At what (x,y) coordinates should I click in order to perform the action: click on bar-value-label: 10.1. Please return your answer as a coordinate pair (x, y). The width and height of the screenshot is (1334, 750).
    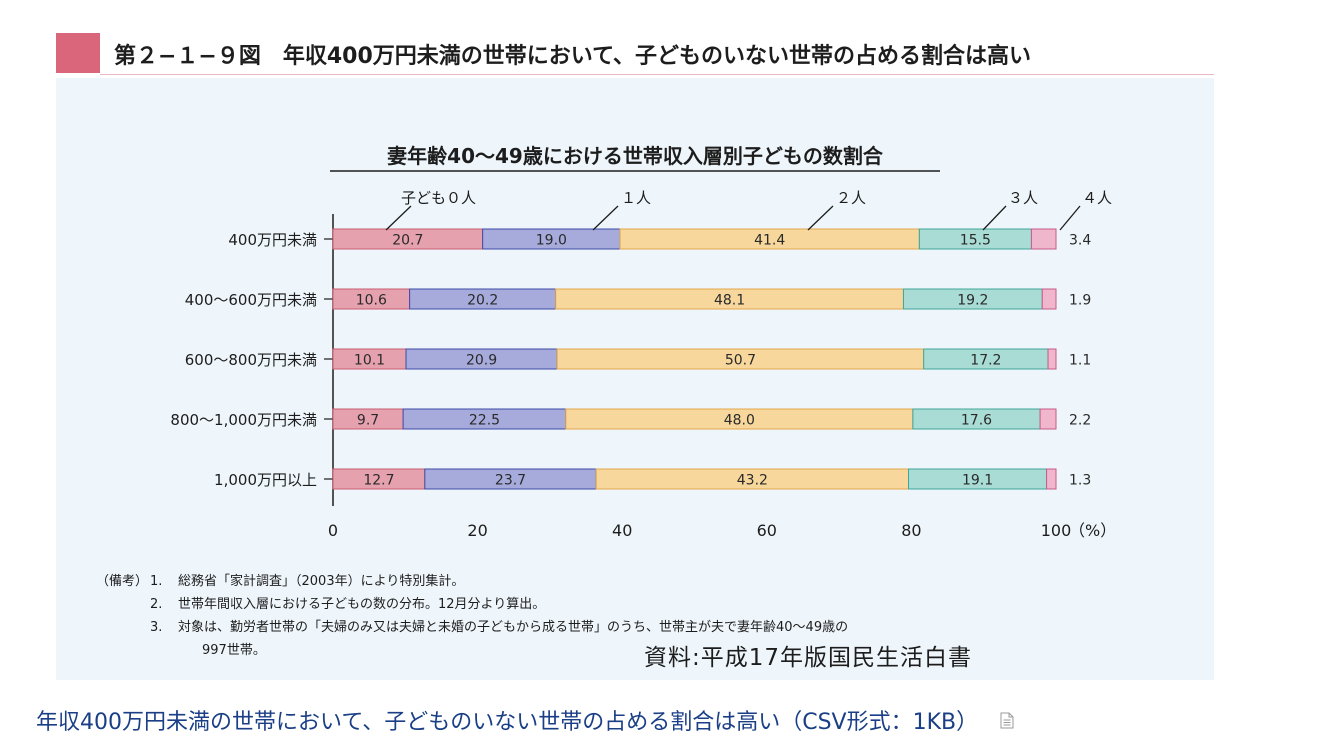
    Looking at the image, I should click on (369, 361).